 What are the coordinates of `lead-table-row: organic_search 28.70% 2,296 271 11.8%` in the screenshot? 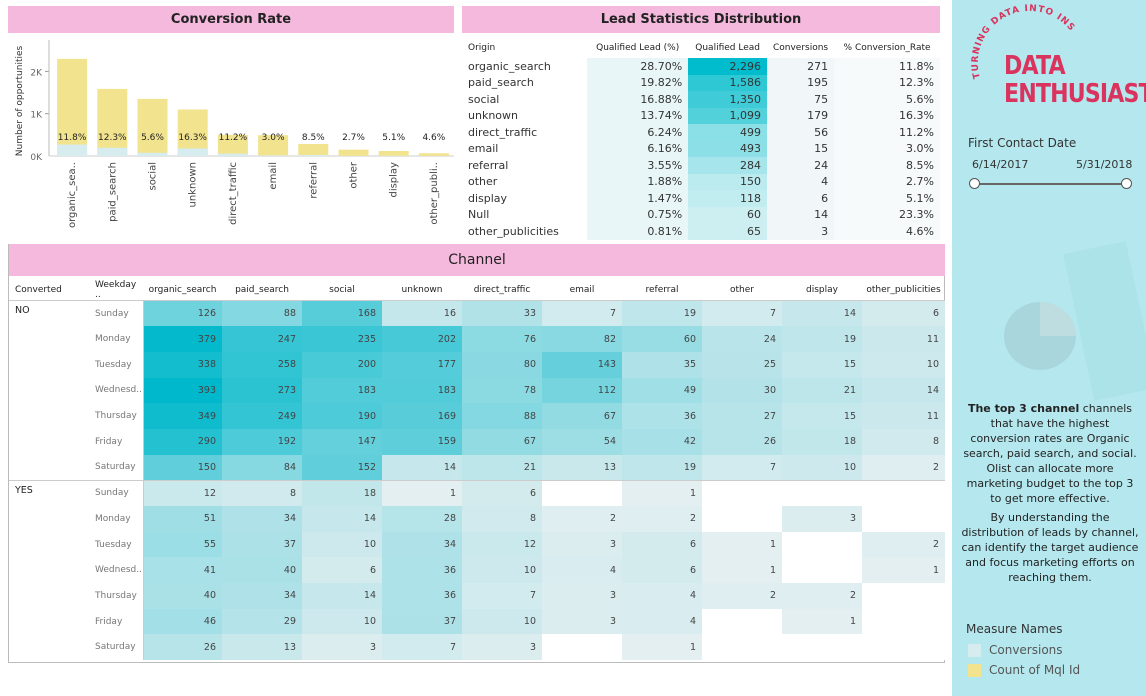 It's located at (701, 66).